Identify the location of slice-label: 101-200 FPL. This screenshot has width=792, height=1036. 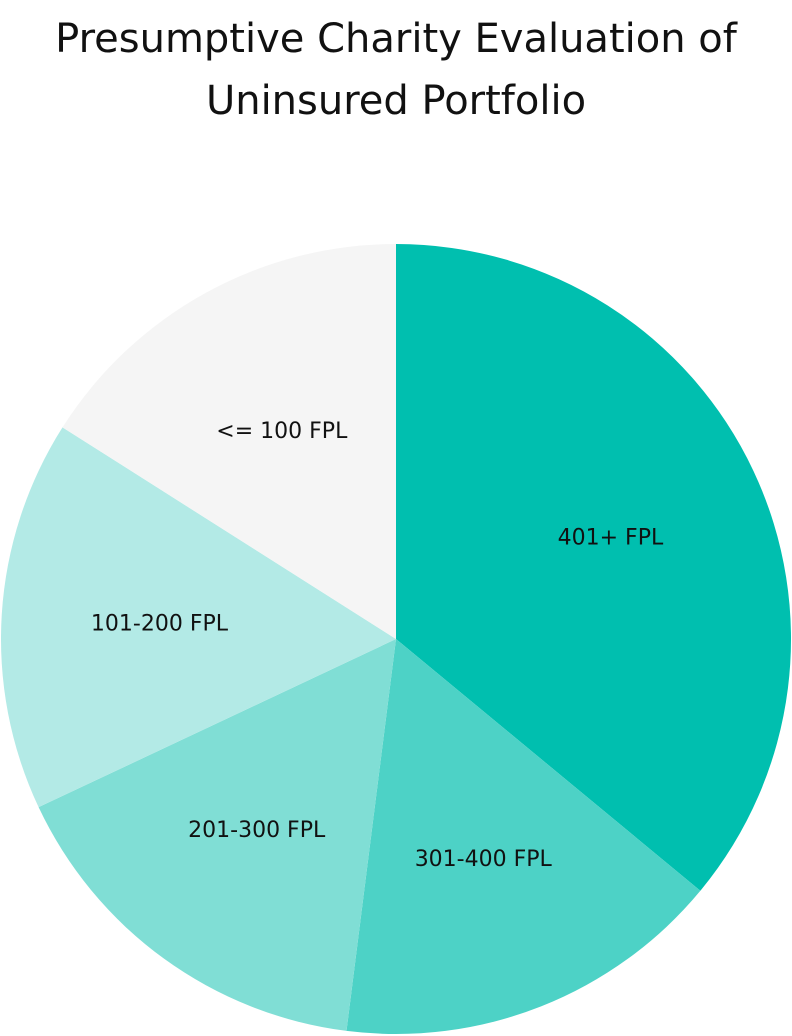
(160, 624).